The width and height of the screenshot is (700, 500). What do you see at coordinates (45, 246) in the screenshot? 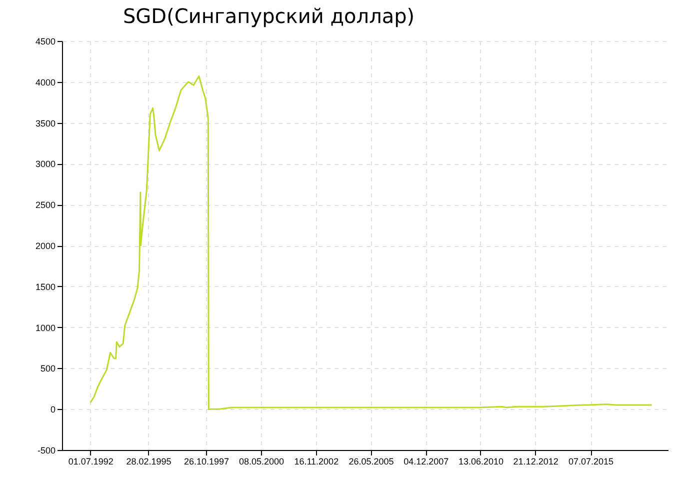
I see `y-tick-label: 2000` at bounding box center [45, 246].